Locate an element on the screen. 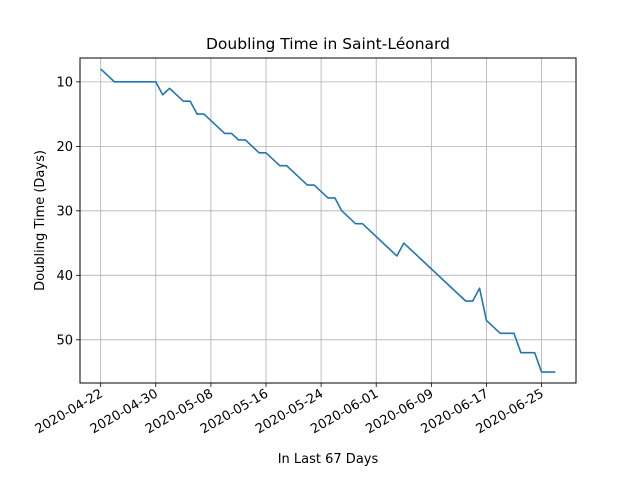  y-tick-label: 40 is located at coordinates (64, 276).